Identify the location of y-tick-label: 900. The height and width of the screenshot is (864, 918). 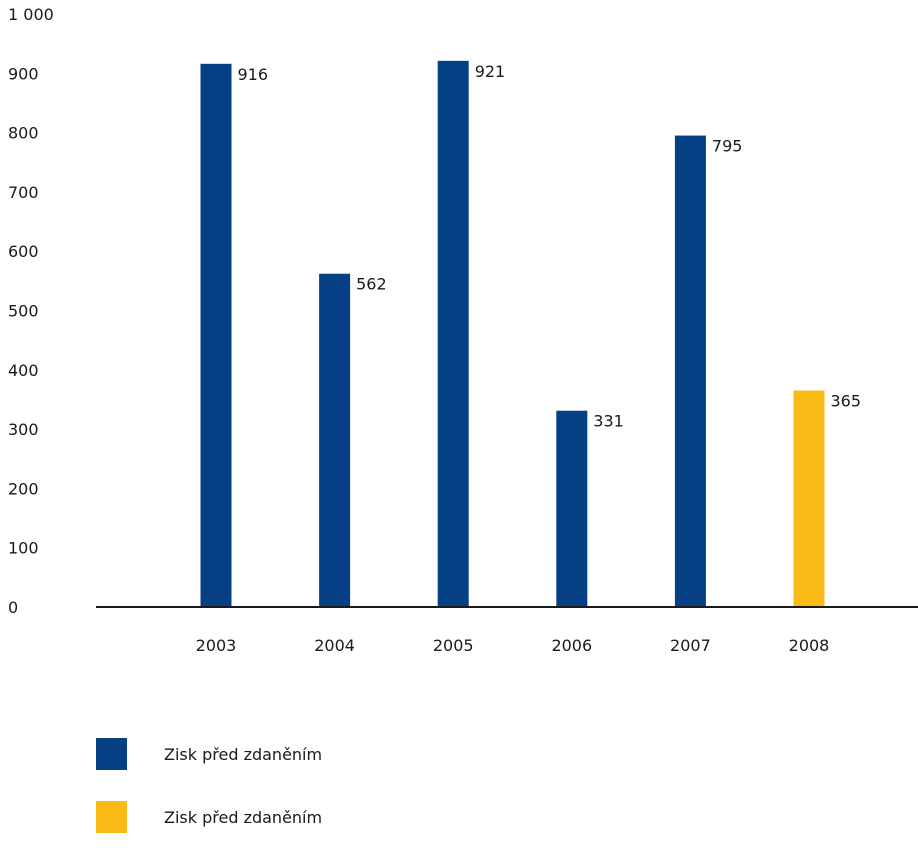
(23, 73).